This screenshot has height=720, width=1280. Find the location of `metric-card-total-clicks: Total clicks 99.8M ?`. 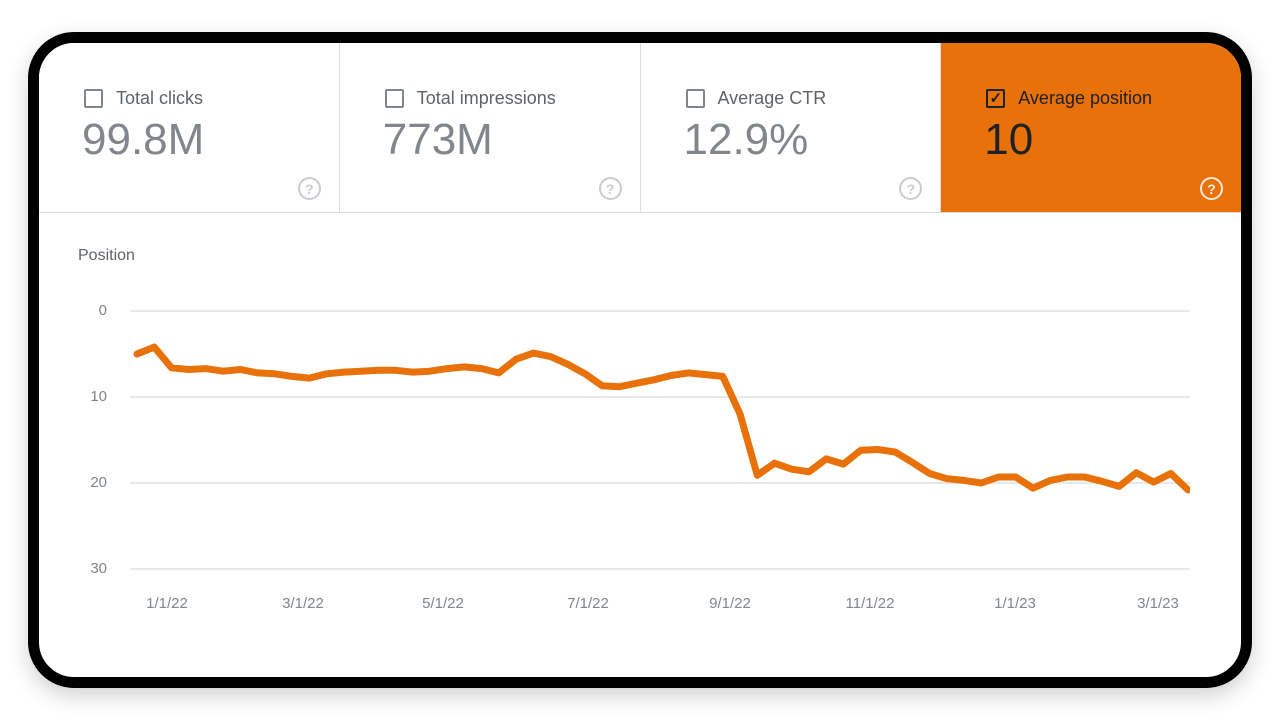

metric-card-total-clicks: Total clicks 99.8M ? is located at coordinates (189, 127).